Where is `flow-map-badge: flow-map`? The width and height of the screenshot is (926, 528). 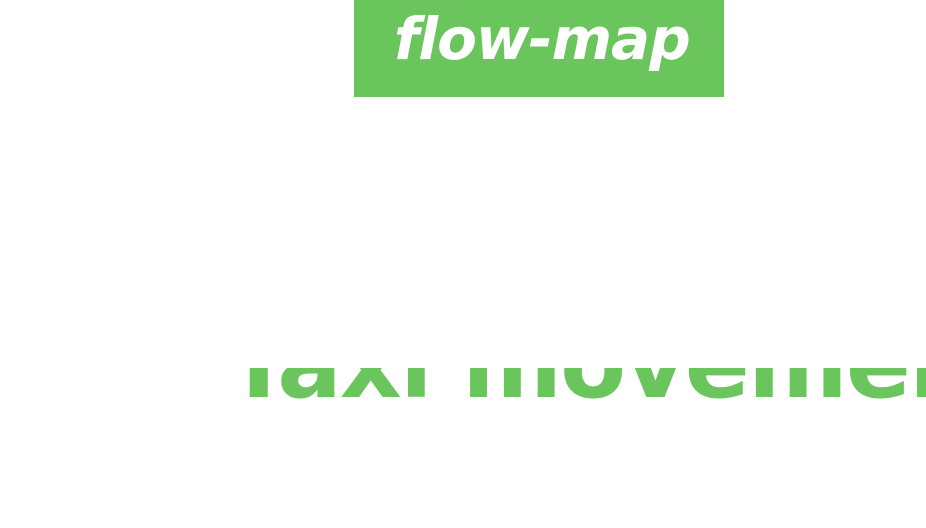
flow-map-badge: flow-map is located at coordinates (539, 48).